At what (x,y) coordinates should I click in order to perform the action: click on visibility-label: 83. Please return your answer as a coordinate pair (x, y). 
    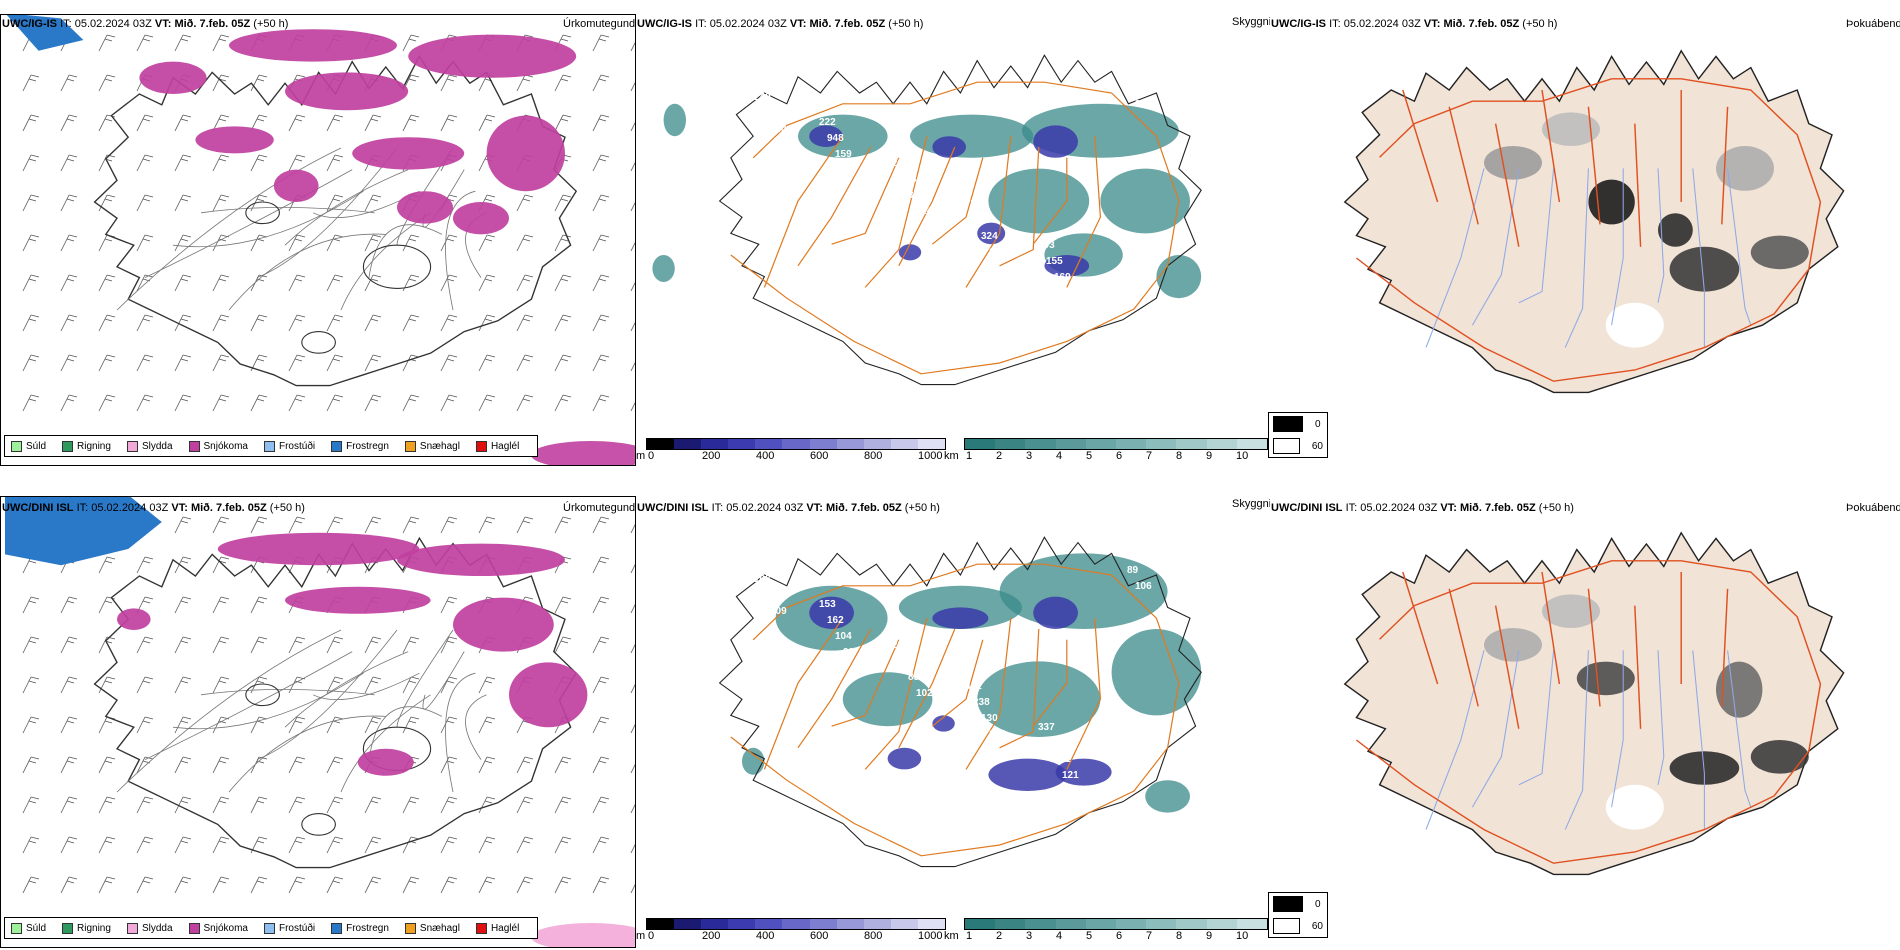
    Looking at the image, I should click on (914, 677).